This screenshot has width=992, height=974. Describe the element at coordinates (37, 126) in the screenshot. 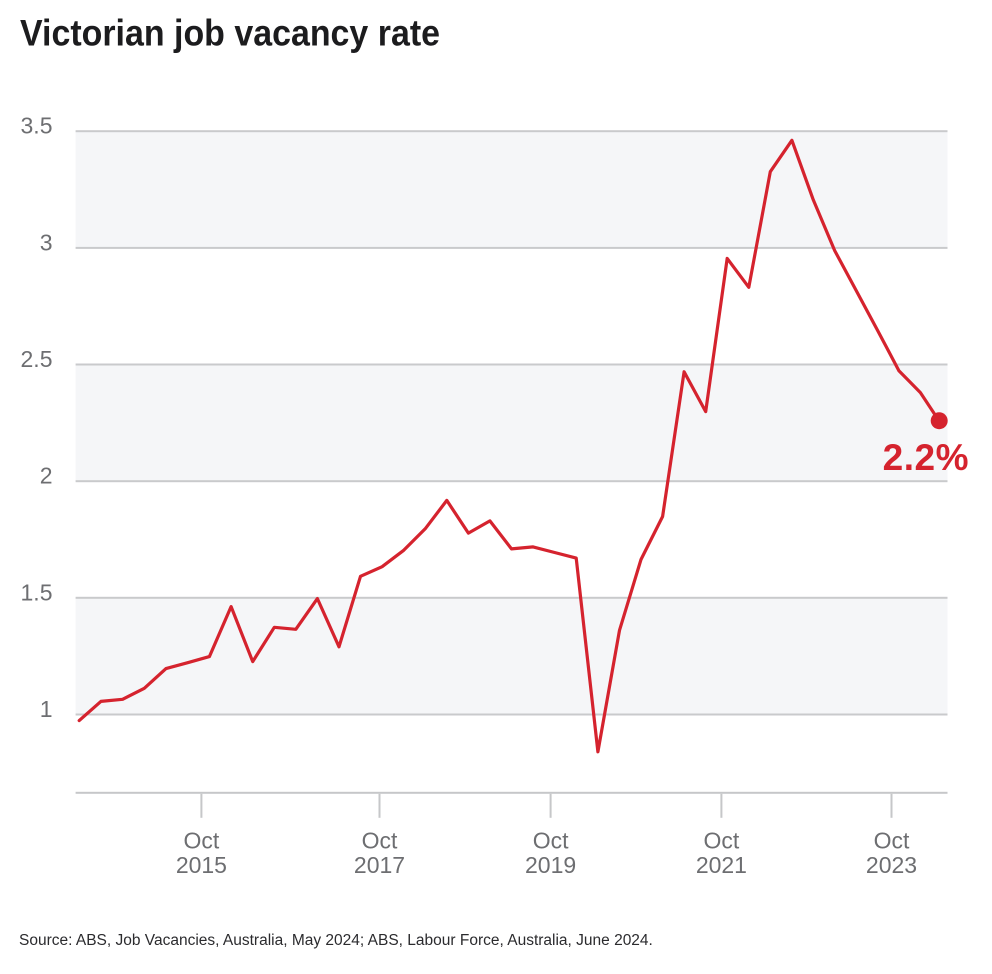

I see `svg-text: 3.5` at that location.